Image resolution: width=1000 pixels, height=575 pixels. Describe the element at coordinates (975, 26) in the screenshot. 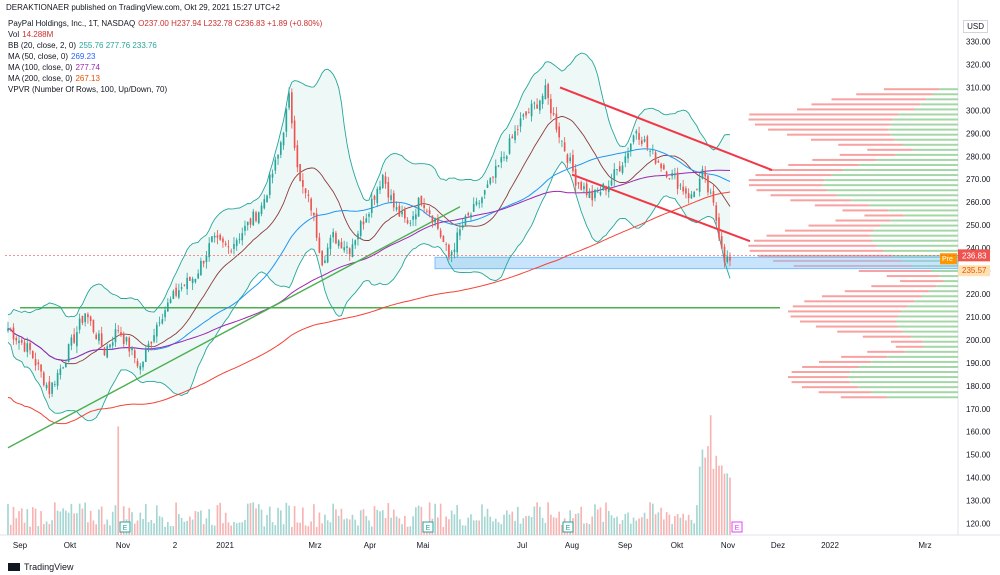

I see `currency-badge: USD` at that location.